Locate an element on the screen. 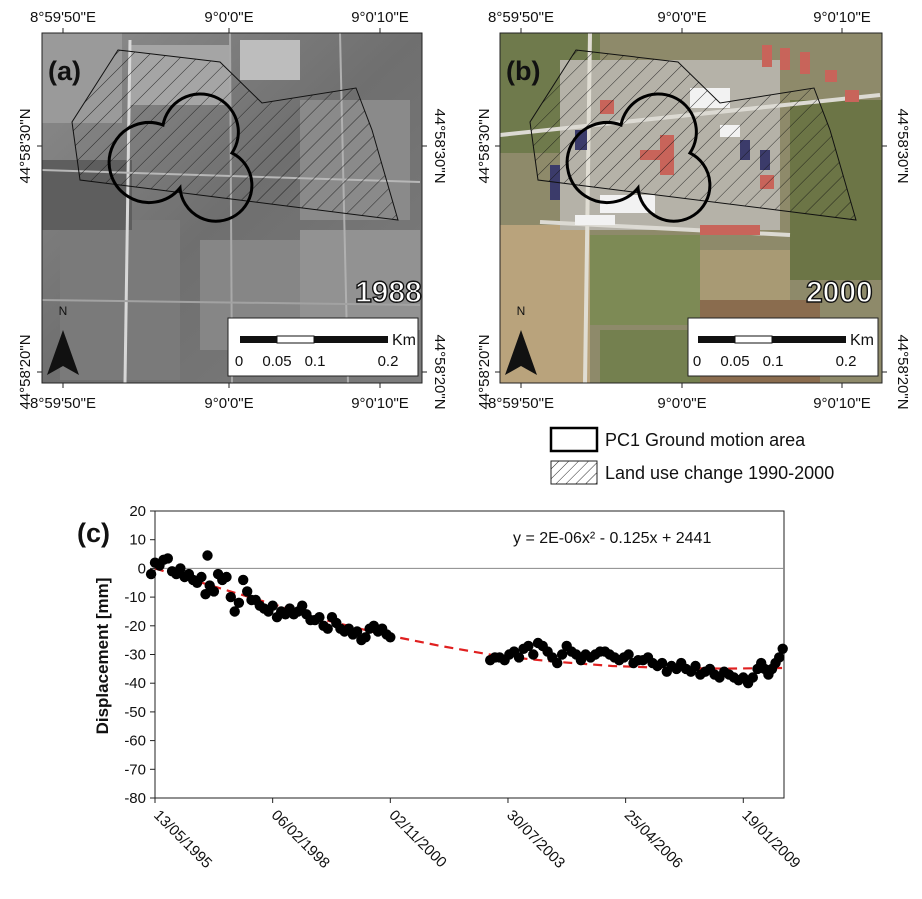  y-tick-label: -70 is located at coordinates (135, 769).